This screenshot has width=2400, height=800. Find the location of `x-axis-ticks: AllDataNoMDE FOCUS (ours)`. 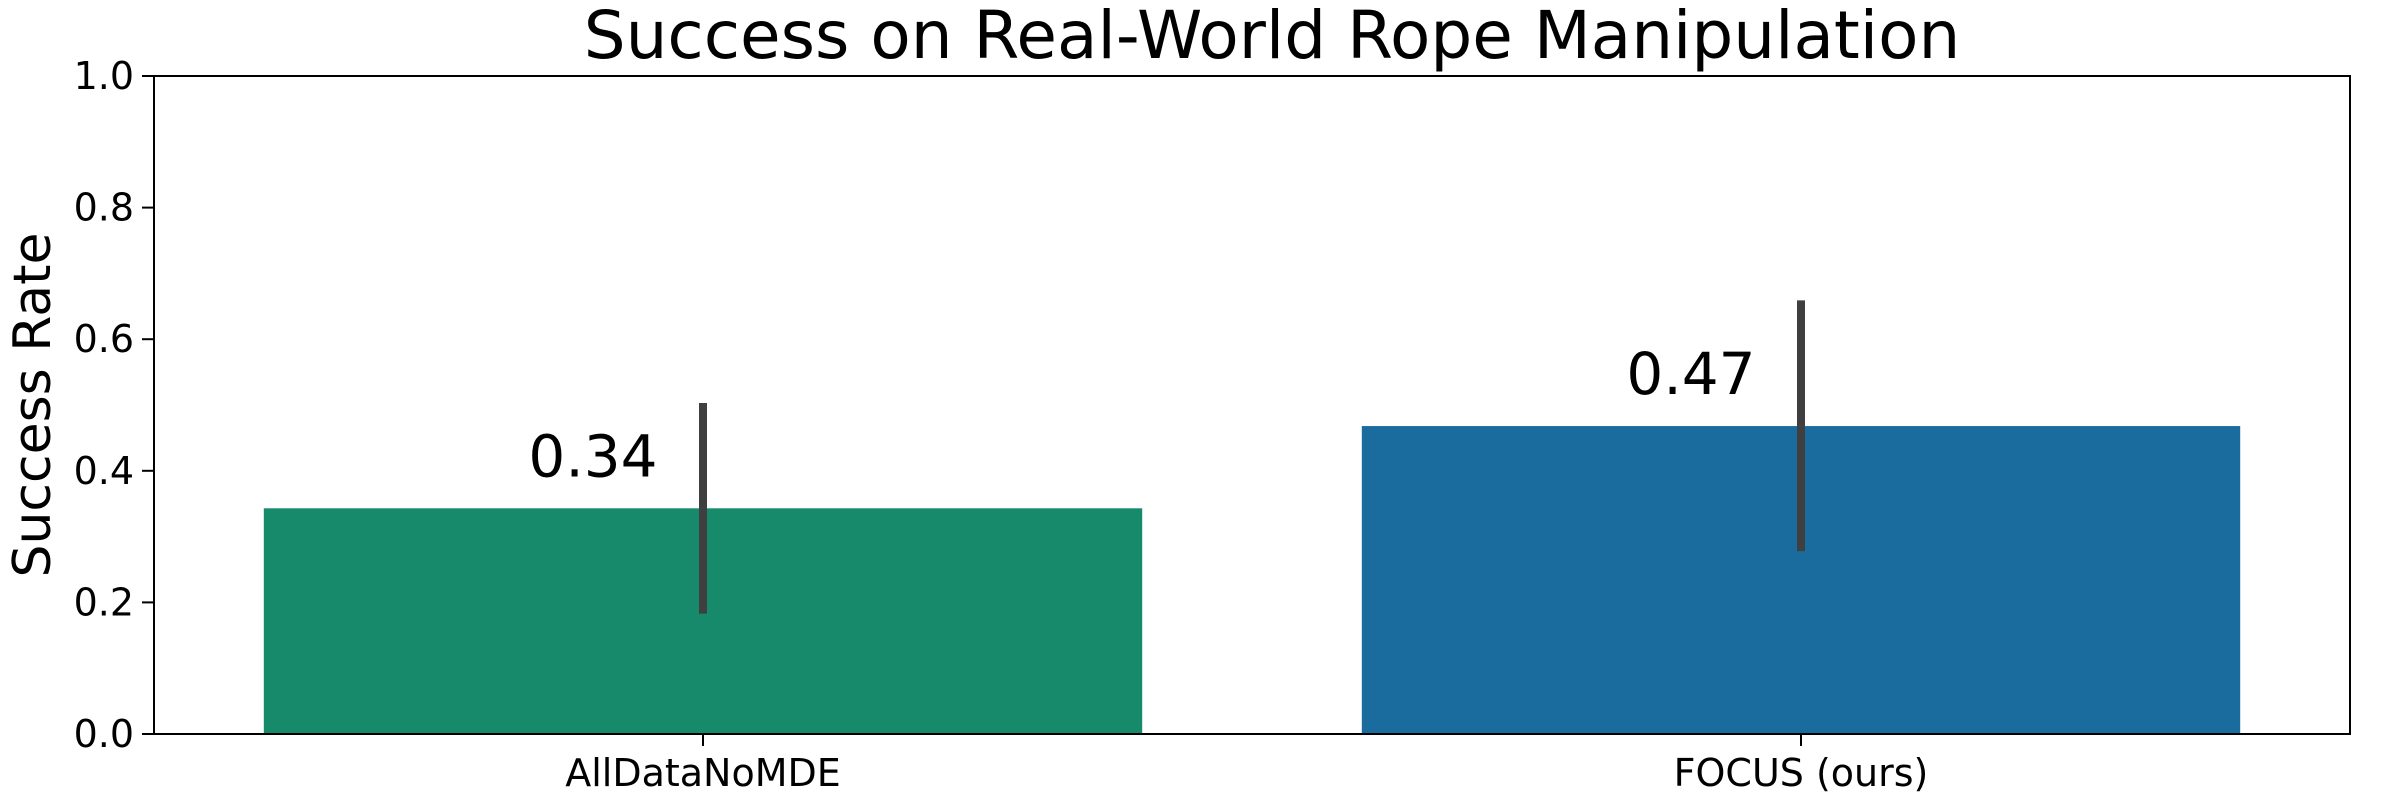

x-axis-ticks: AllDataNoMDE FOCUS (ours) is located at coordinates (1246, 764).